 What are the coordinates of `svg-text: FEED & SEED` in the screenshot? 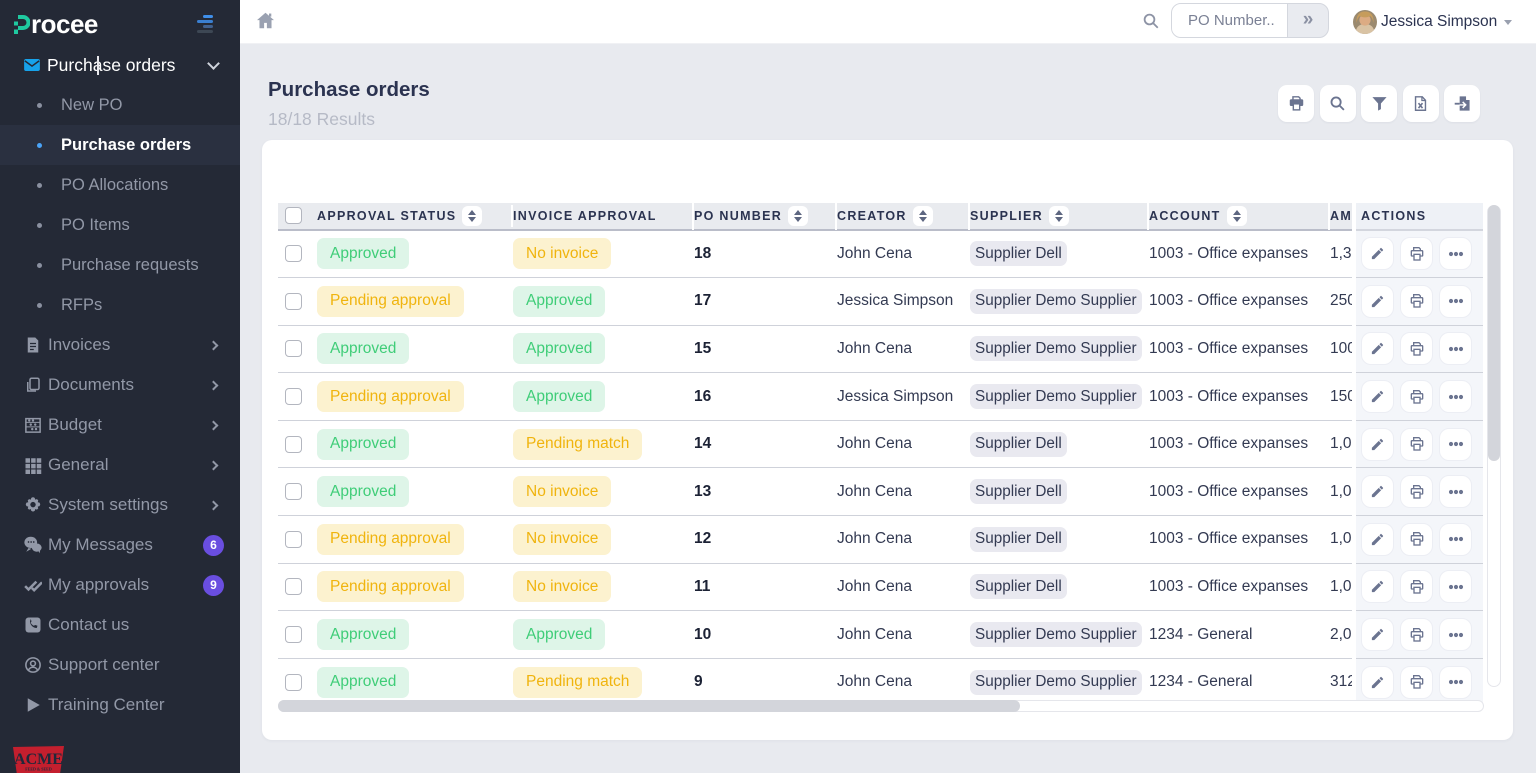 It's located at (38, 769).